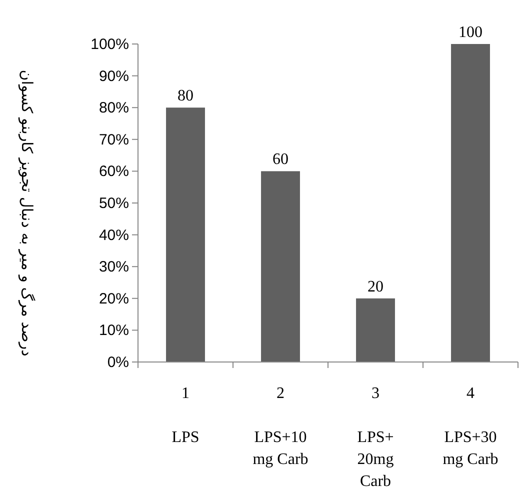  I want to click on y-tick-label: 70%, so click(113, 139).